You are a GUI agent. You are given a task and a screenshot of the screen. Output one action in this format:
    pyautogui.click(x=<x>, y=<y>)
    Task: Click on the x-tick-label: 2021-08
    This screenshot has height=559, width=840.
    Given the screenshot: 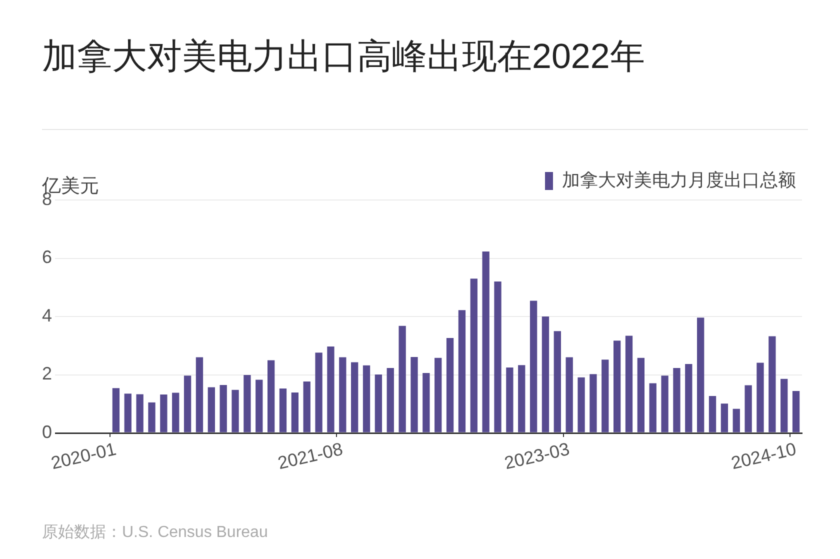 What is the action you would take?
    pyautogui.click(x=310, y=456)
    